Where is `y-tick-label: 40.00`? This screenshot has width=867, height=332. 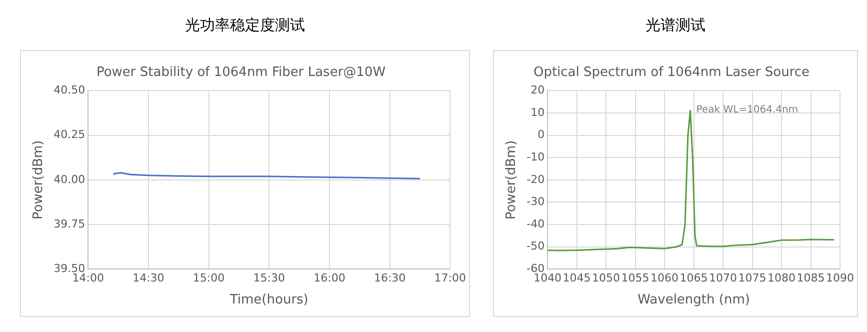
y-tick-label: 40.00 is located at coordinates (70, 179).